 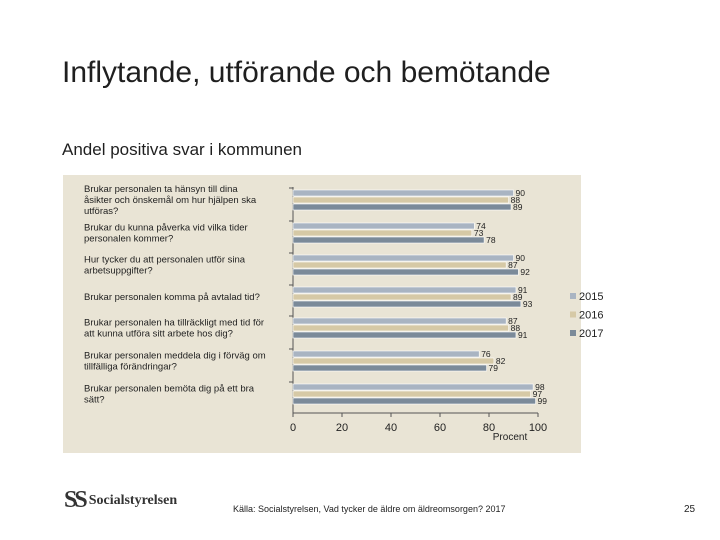 What do you see at coordinates (573, 333) in the screenshot?
I see `legend-swatch-2017` at bounding box center [573, 333].